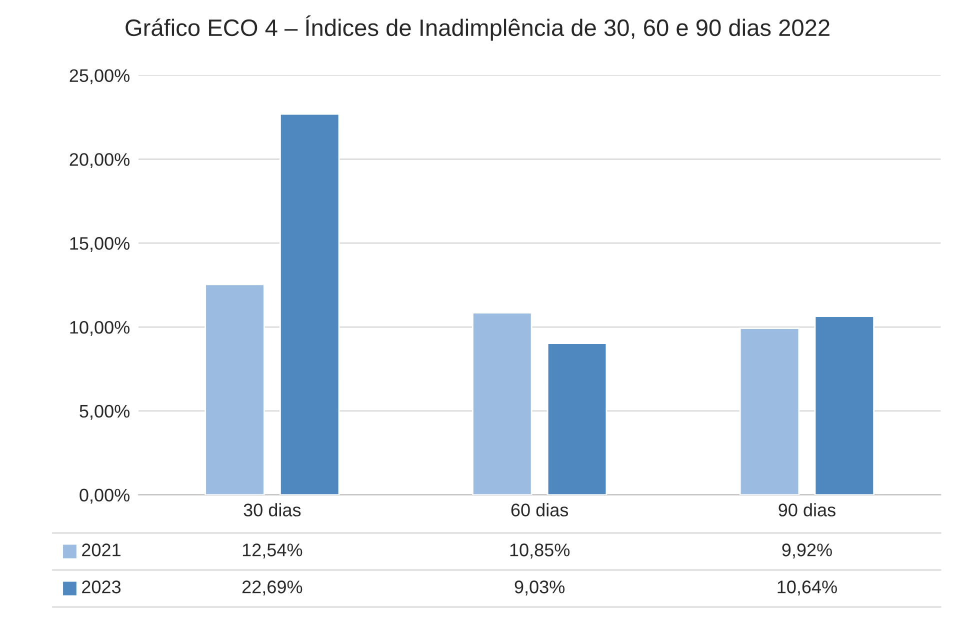 Image resolution: width=955 pixels, height=617 pixels. I want to click on y-tick-label: 0,00%, so click(105, 496).